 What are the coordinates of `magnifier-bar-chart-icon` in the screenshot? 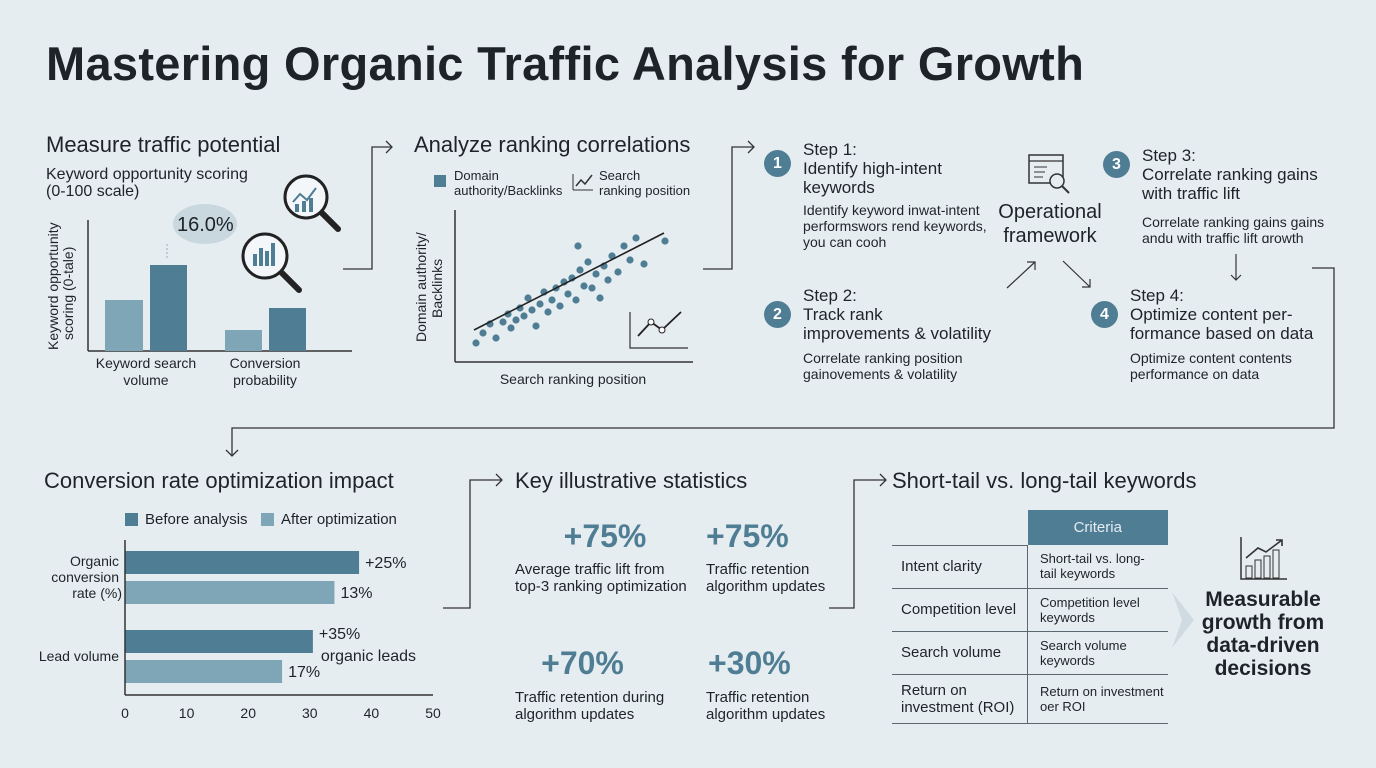 It's located at (271, 262).